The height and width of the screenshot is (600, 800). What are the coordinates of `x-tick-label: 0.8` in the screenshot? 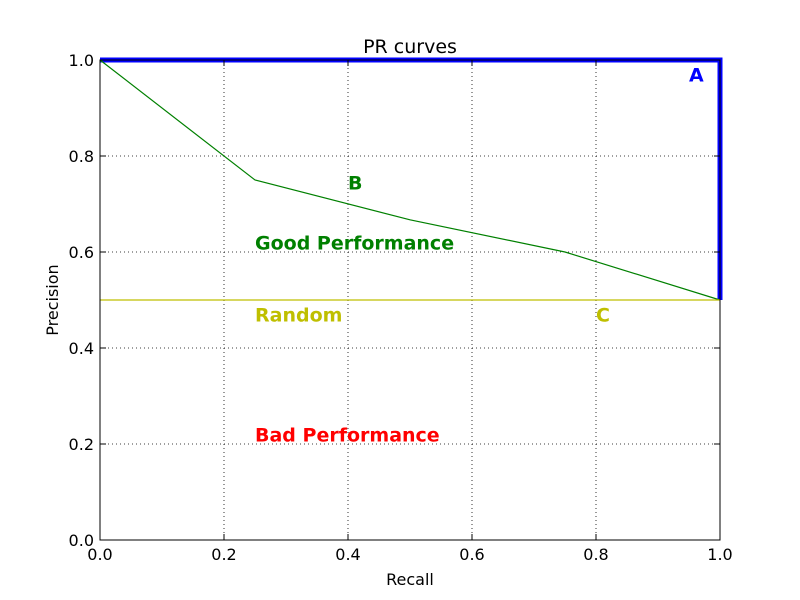 It's located at (595, 554).